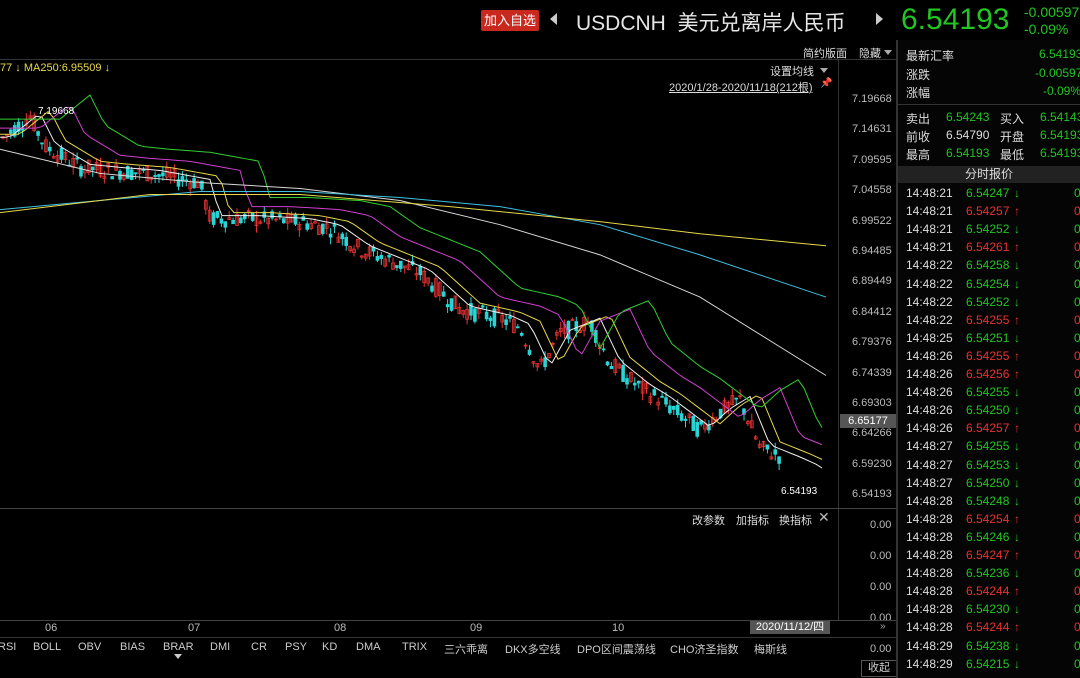 This screenshot has width=1080, height=678. I want to click on switch-indicator-button: 换指标, so click(795, 521).